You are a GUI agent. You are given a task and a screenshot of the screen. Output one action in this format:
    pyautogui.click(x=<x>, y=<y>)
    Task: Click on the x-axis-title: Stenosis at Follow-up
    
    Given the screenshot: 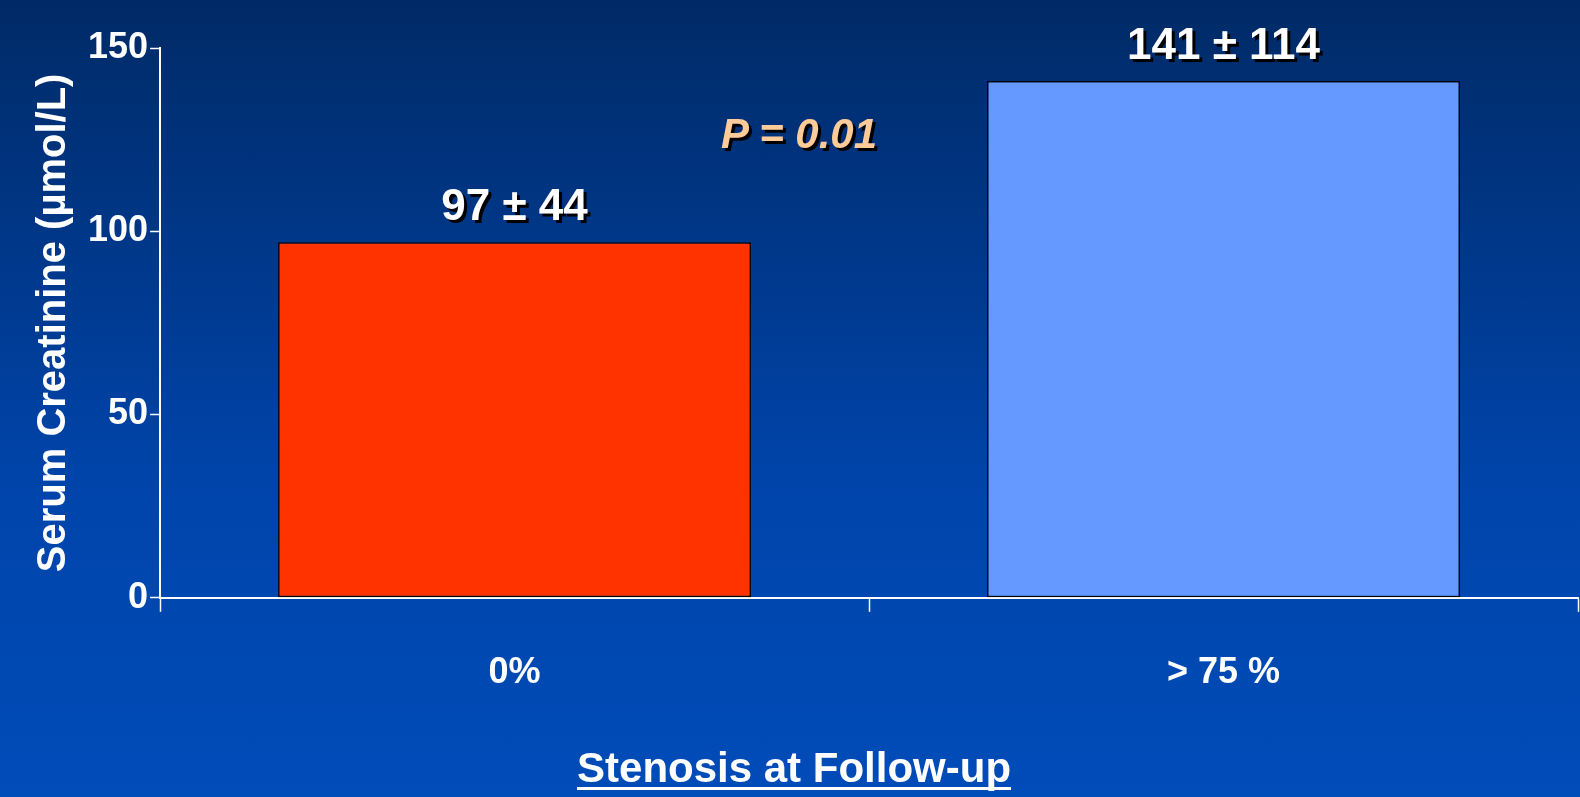 What is the action you would take?
    pyautogui.click(x=794, y=767)
    